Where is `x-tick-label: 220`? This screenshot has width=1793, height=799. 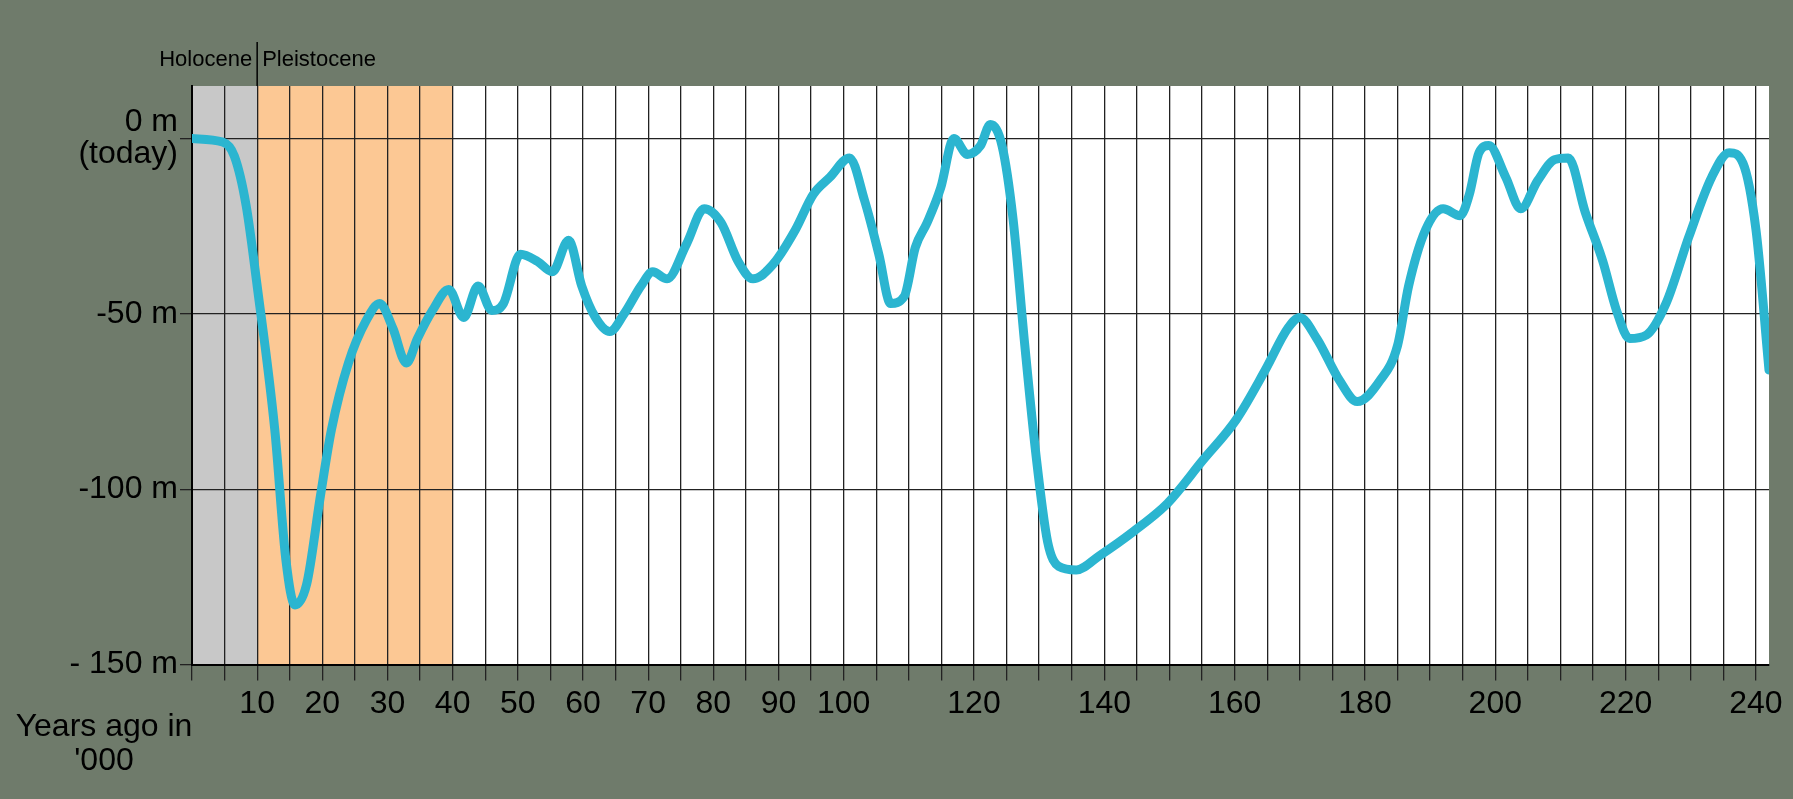
x-tick-label: 220 is located at coordinates (1625, 701).